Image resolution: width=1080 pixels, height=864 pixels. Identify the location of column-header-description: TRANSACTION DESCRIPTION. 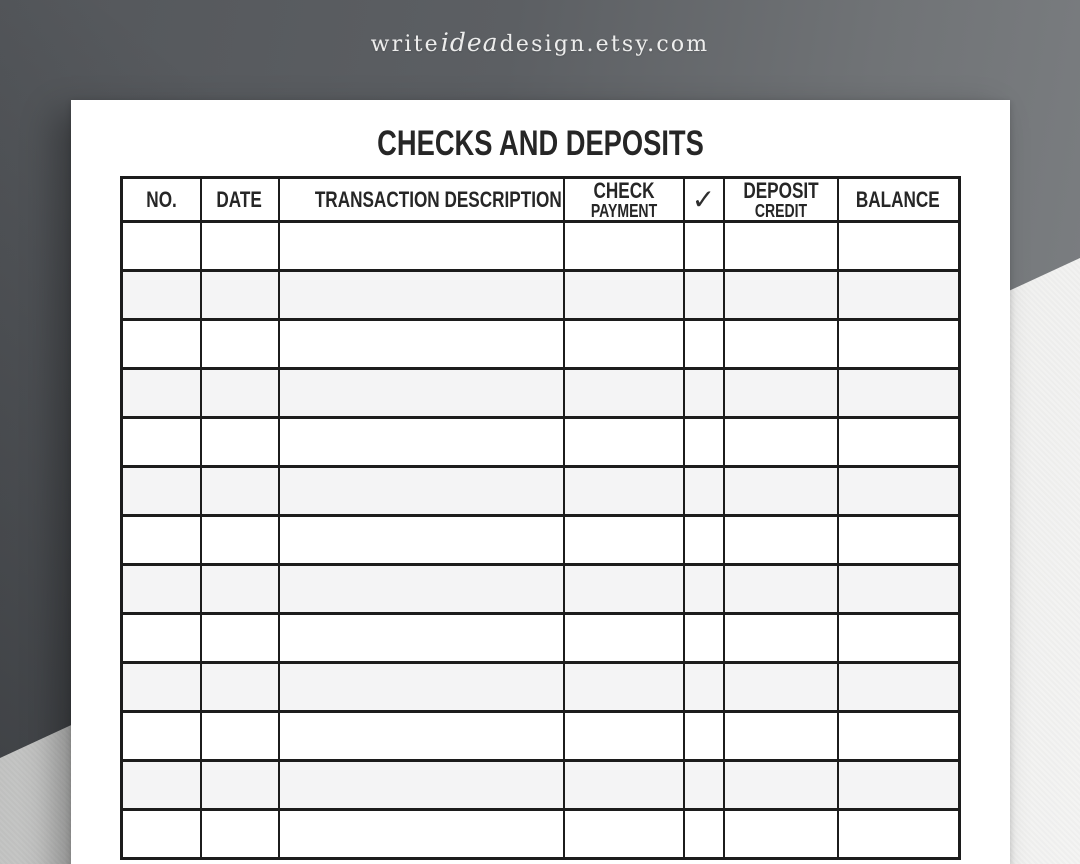
(421, 199).